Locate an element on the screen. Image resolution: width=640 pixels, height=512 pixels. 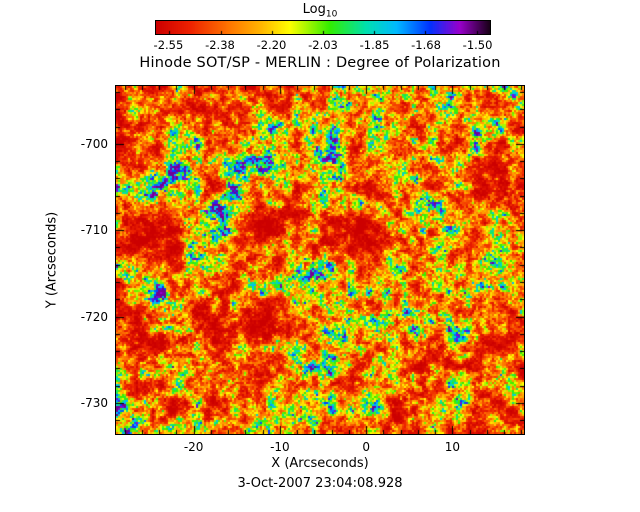
colorbar-title: Log10 is located at coordinates (320, 11).